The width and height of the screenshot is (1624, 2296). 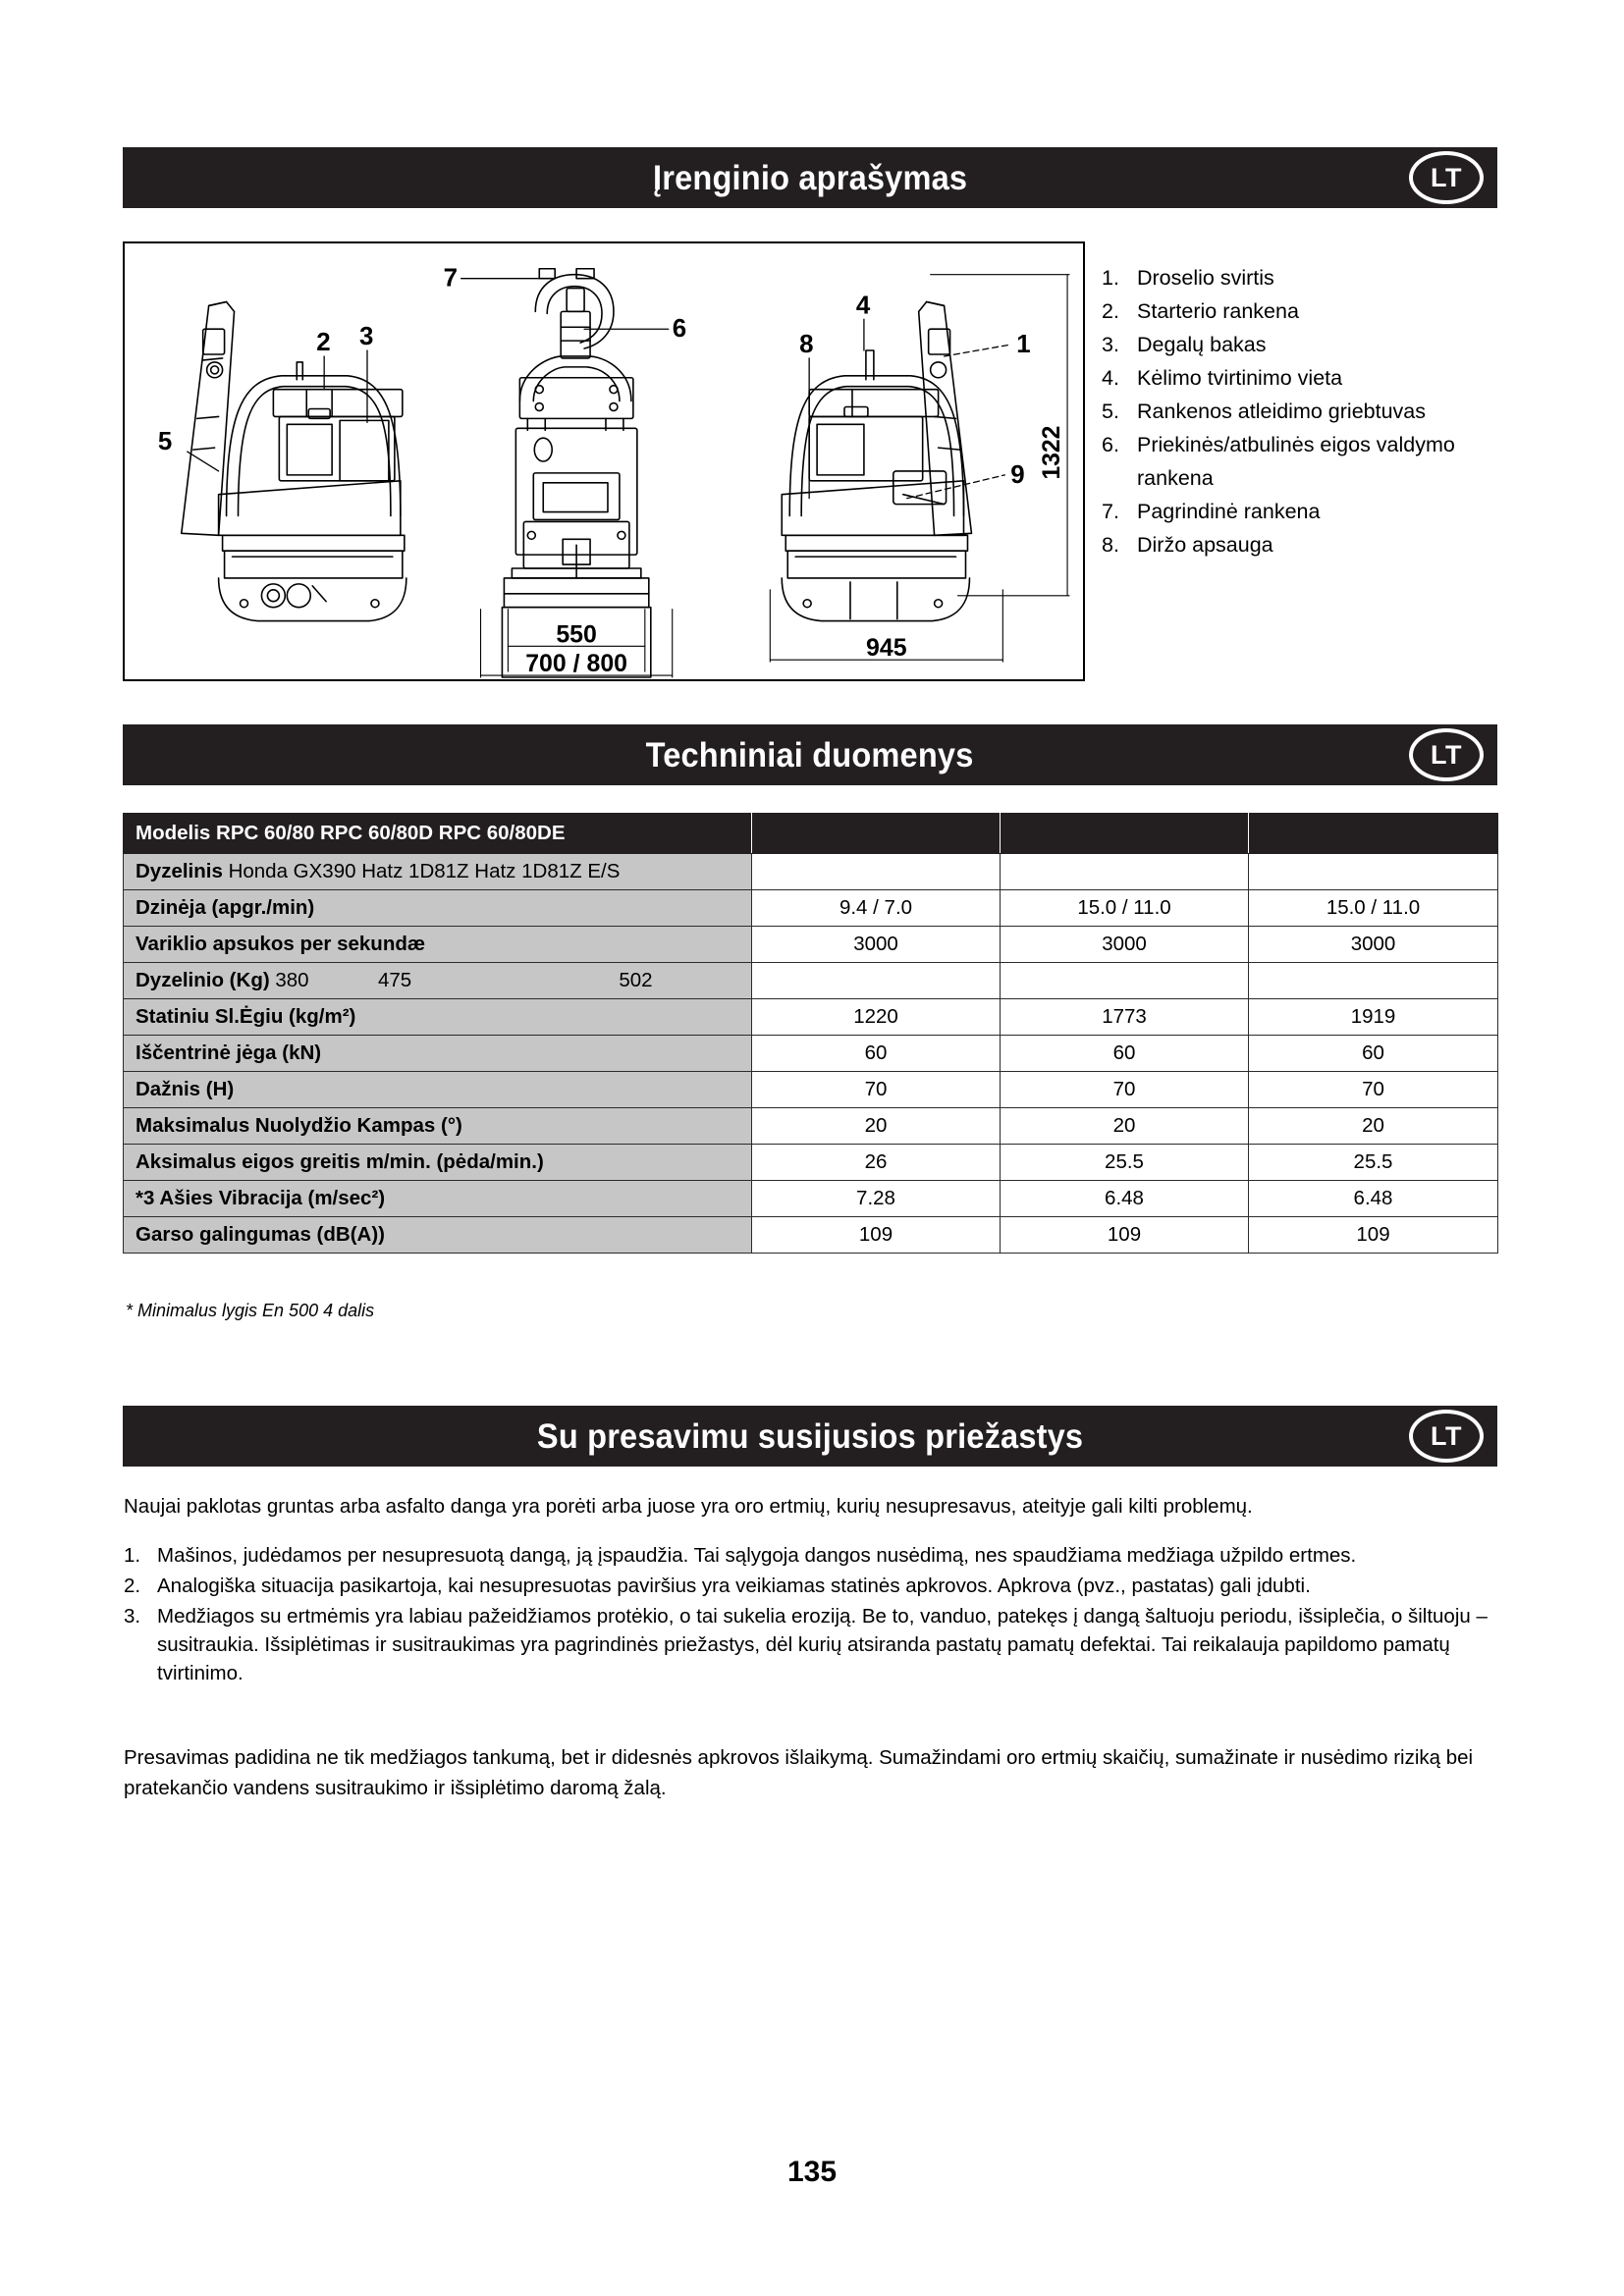 I want to click on section-banner-technical: Techniniai duomenys LT, so click(x=810, y=754).